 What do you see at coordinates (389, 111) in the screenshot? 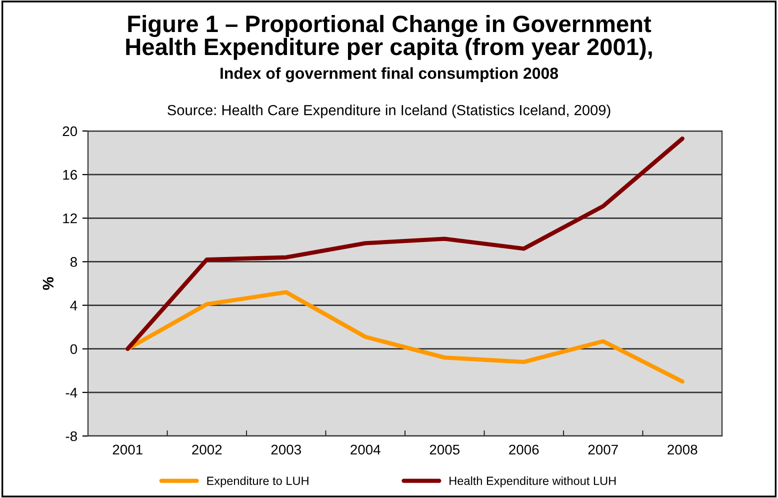
I see `source-note: Source: Health Care Expenditure in Iceland (Statistics Iceland, 2009)` at bounding box center [389, 111].